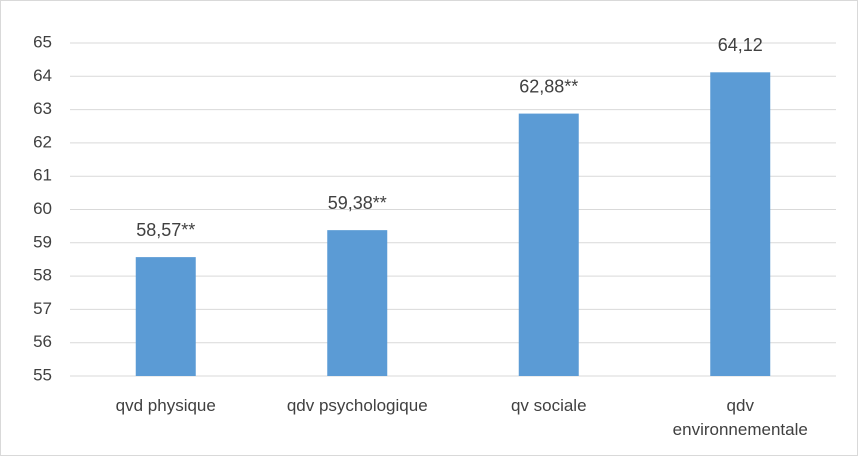 The height and width of the screenshot is (456, 858). Describe the element at coordinates (42, 374) in the screenshot. I see `y-tick-label: 55` at that location.